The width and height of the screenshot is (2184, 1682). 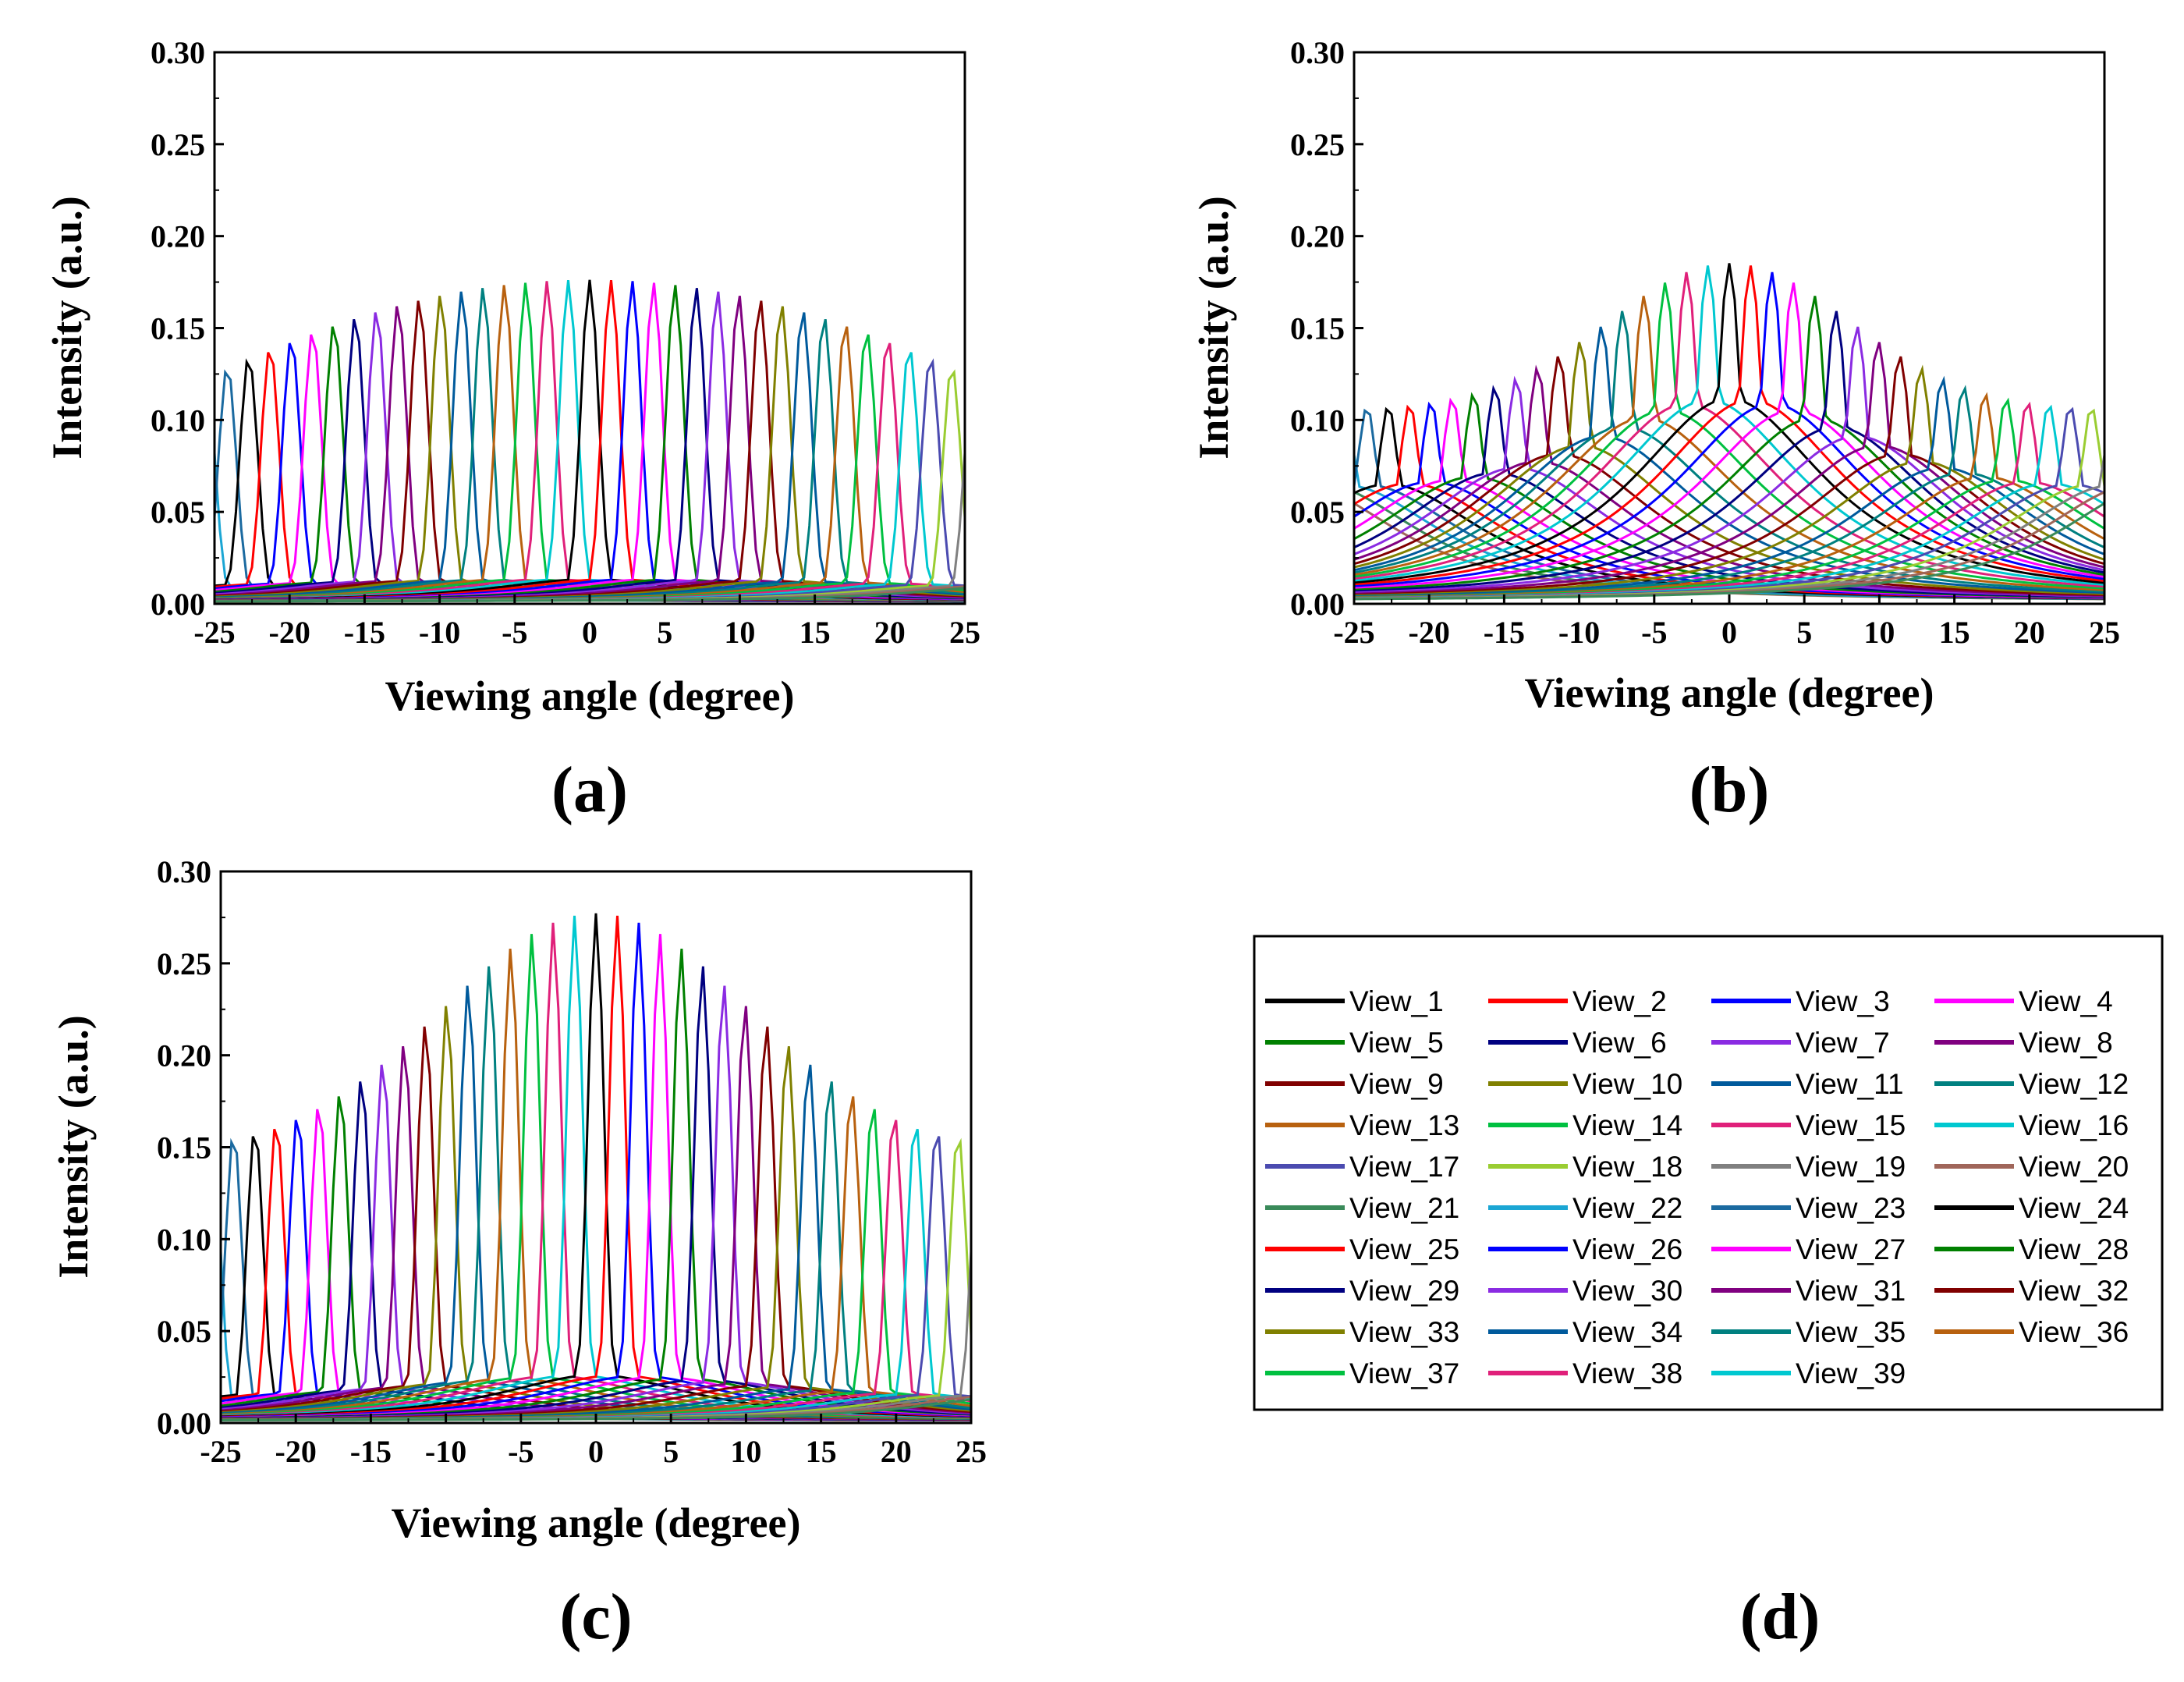 I want to click on legend-label: View_39, so click(x=1851, y=1373).